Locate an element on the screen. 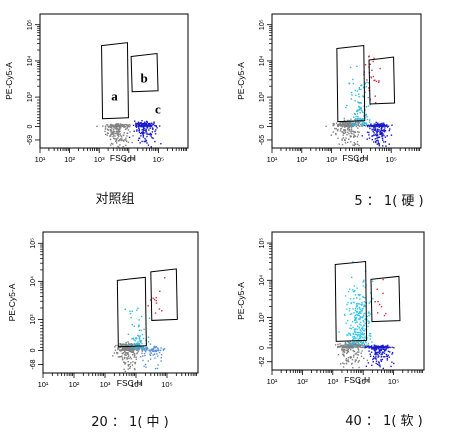 The height and width of the screenshot is (437, 458). y-tick-label: 10⁴ is located at coordinates (30, 61).